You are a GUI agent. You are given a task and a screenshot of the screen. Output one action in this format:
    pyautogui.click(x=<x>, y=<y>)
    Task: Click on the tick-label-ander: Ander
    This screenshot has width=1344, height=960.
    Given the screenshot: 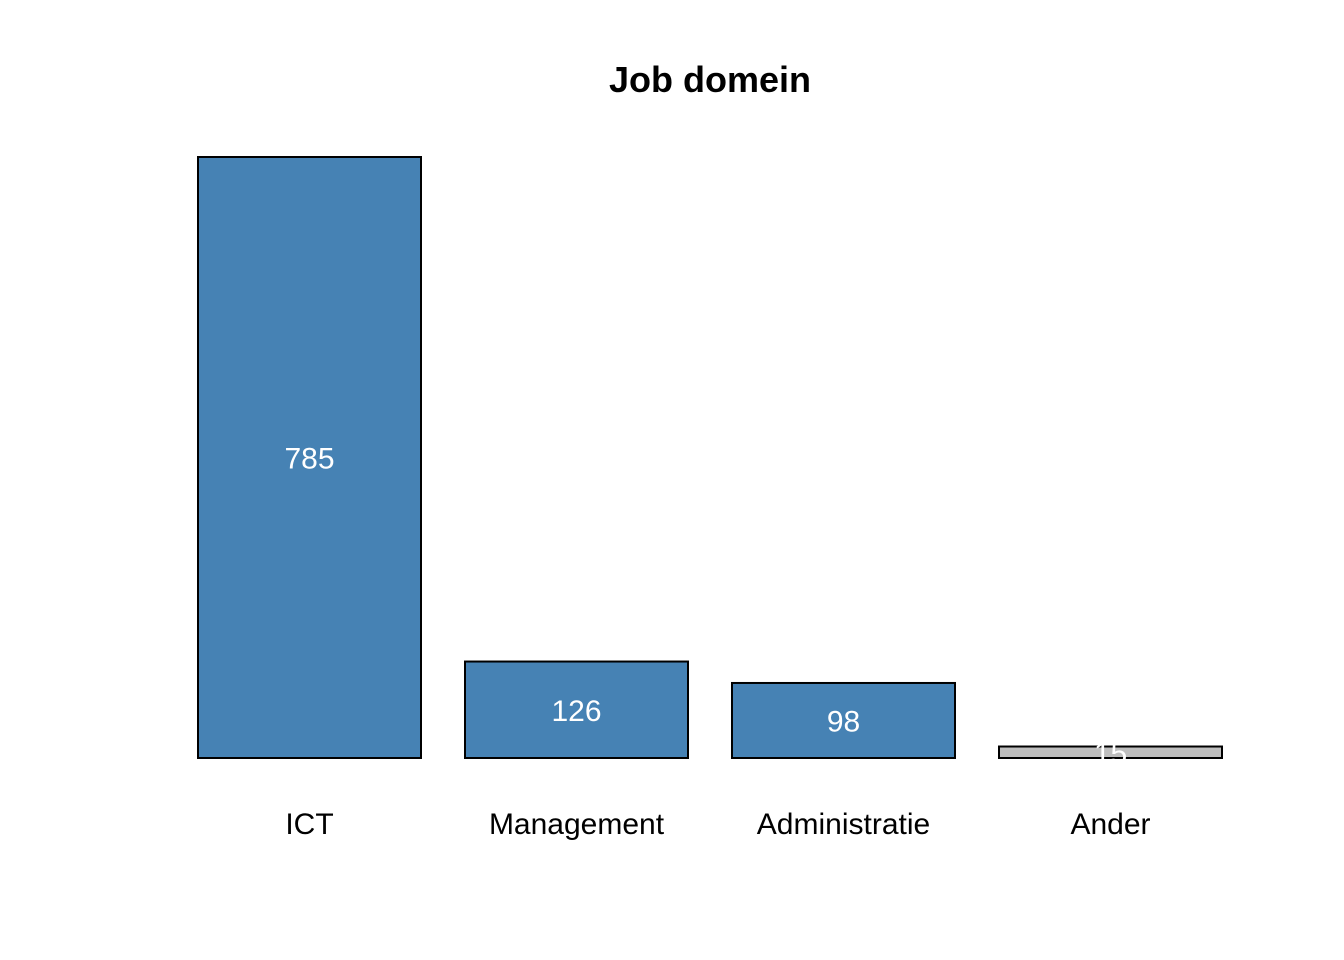 What is the action you would take?
    pyautogui.click(x=1110, y=824)
    